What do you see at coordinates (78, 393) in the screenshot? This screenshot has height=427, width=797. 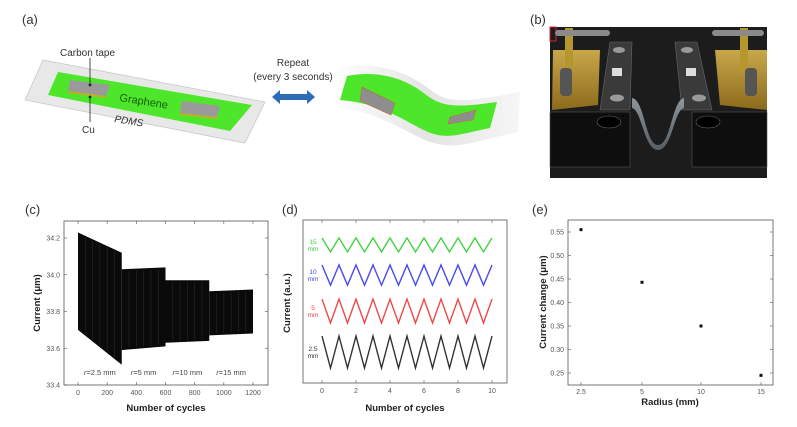 I see `chart-c-xtick-label: 0` at bounding box center [78, 393].